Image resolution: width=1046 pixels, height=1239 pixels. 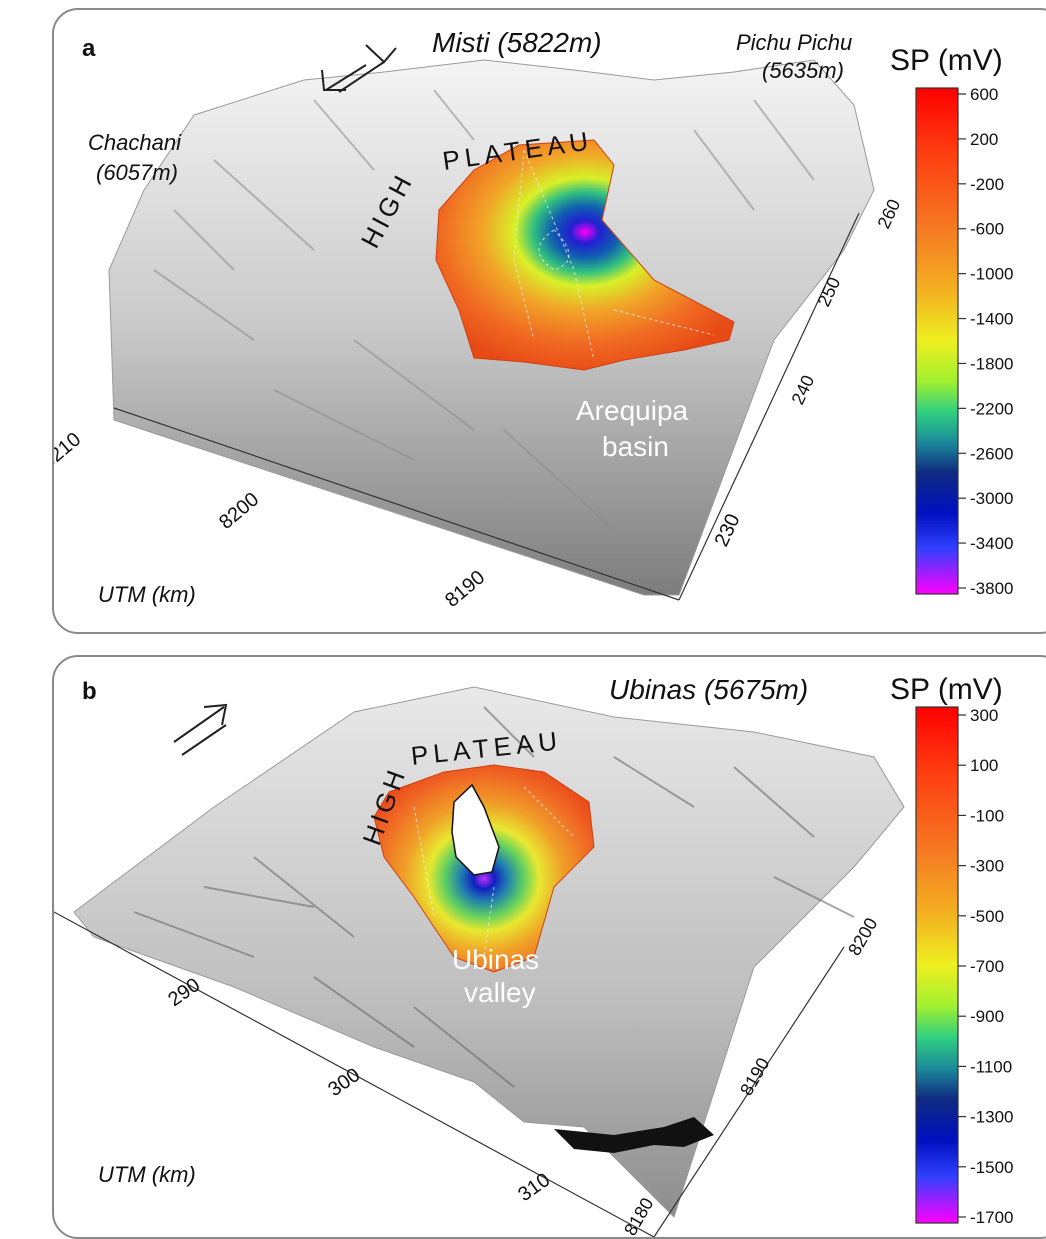 What do you see at coordinates (135, 142) in the screenshot?
I see `peak-left-name: Chachani` at bounding box center [135, 142].